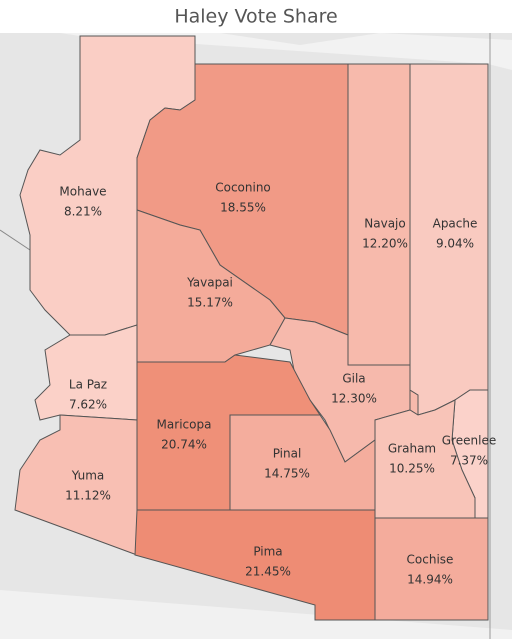 Image resolution: width=512 pixels, height=639 pixels. What do you see at coordinates (15, 240) in the screenshot?
I see `border-line` at bounding box center [15, 240].